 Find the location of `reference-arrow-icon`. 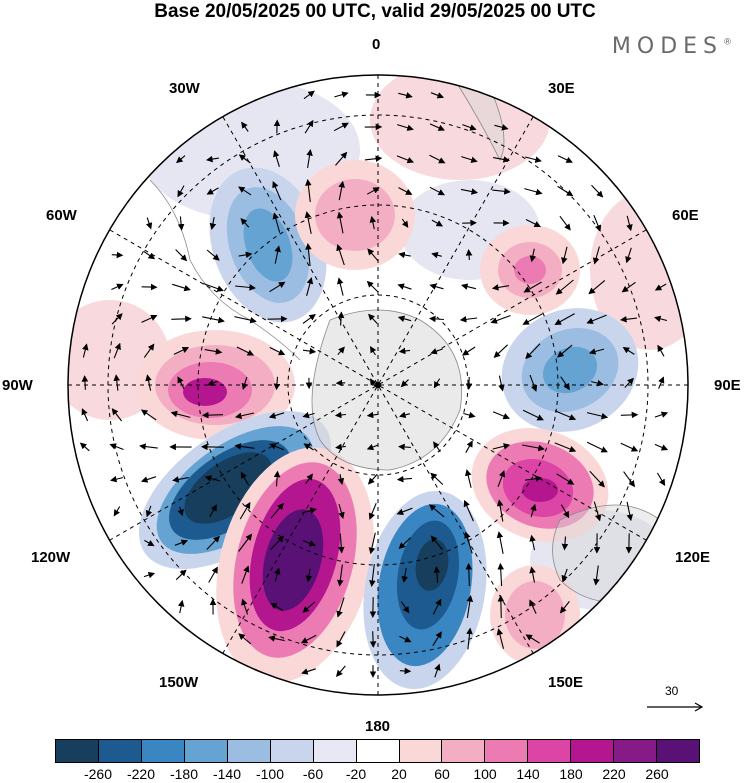

reference-arrow-icon is located at coordinates (675, 707).